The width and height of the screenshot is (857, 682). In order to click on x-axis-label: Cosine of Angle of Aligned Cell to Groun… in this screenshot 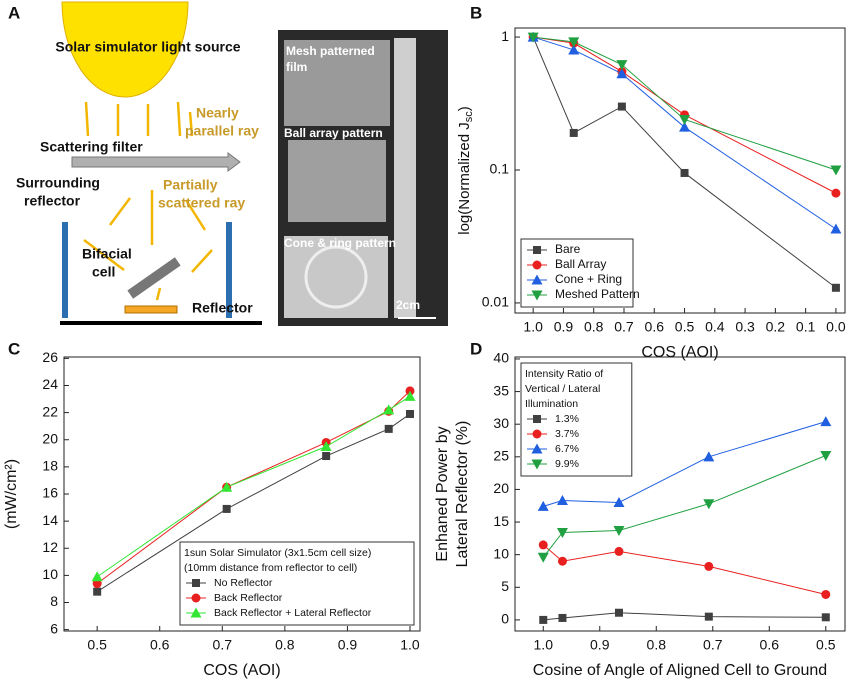, I will do `click(680, 670)`.